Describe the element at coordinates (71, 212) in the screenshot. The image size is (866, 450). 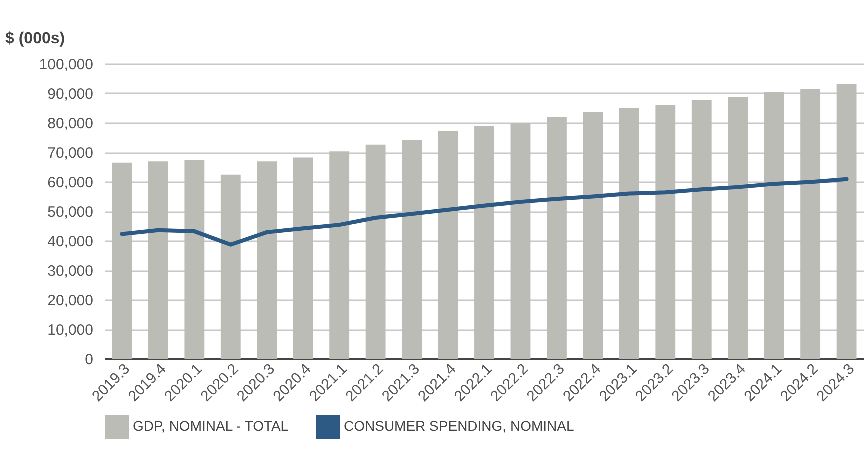
I see `y-tick-label: 50,000` at that location.